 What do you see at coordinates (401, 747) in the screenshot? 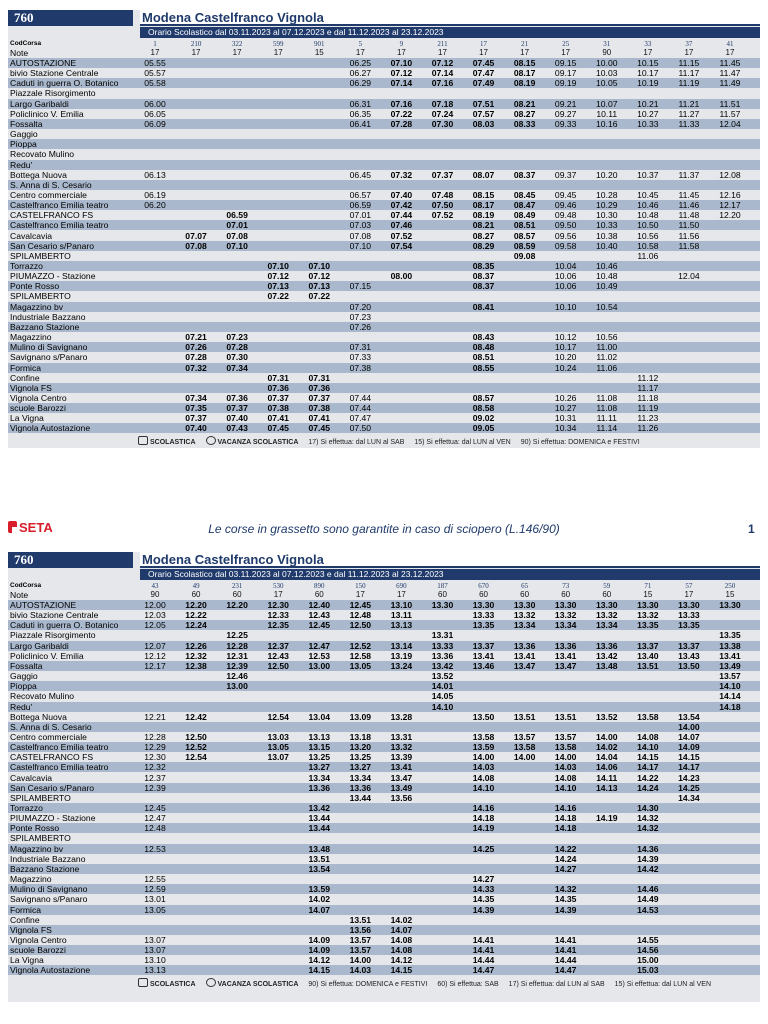
I see `departure-time: 13.32` at bounding box center [401, 747].